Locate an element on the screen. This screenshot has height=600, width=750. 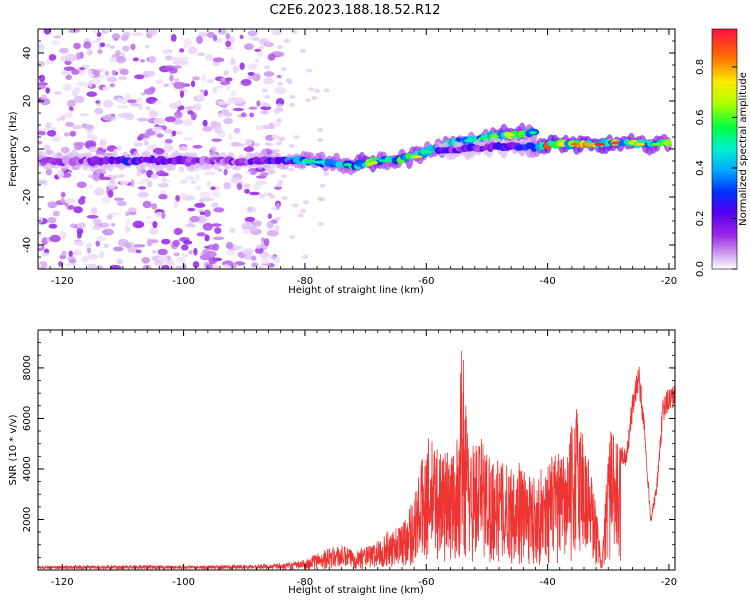
spectrogram-y-tick-label: -40 is located at coordinates (27, 245).